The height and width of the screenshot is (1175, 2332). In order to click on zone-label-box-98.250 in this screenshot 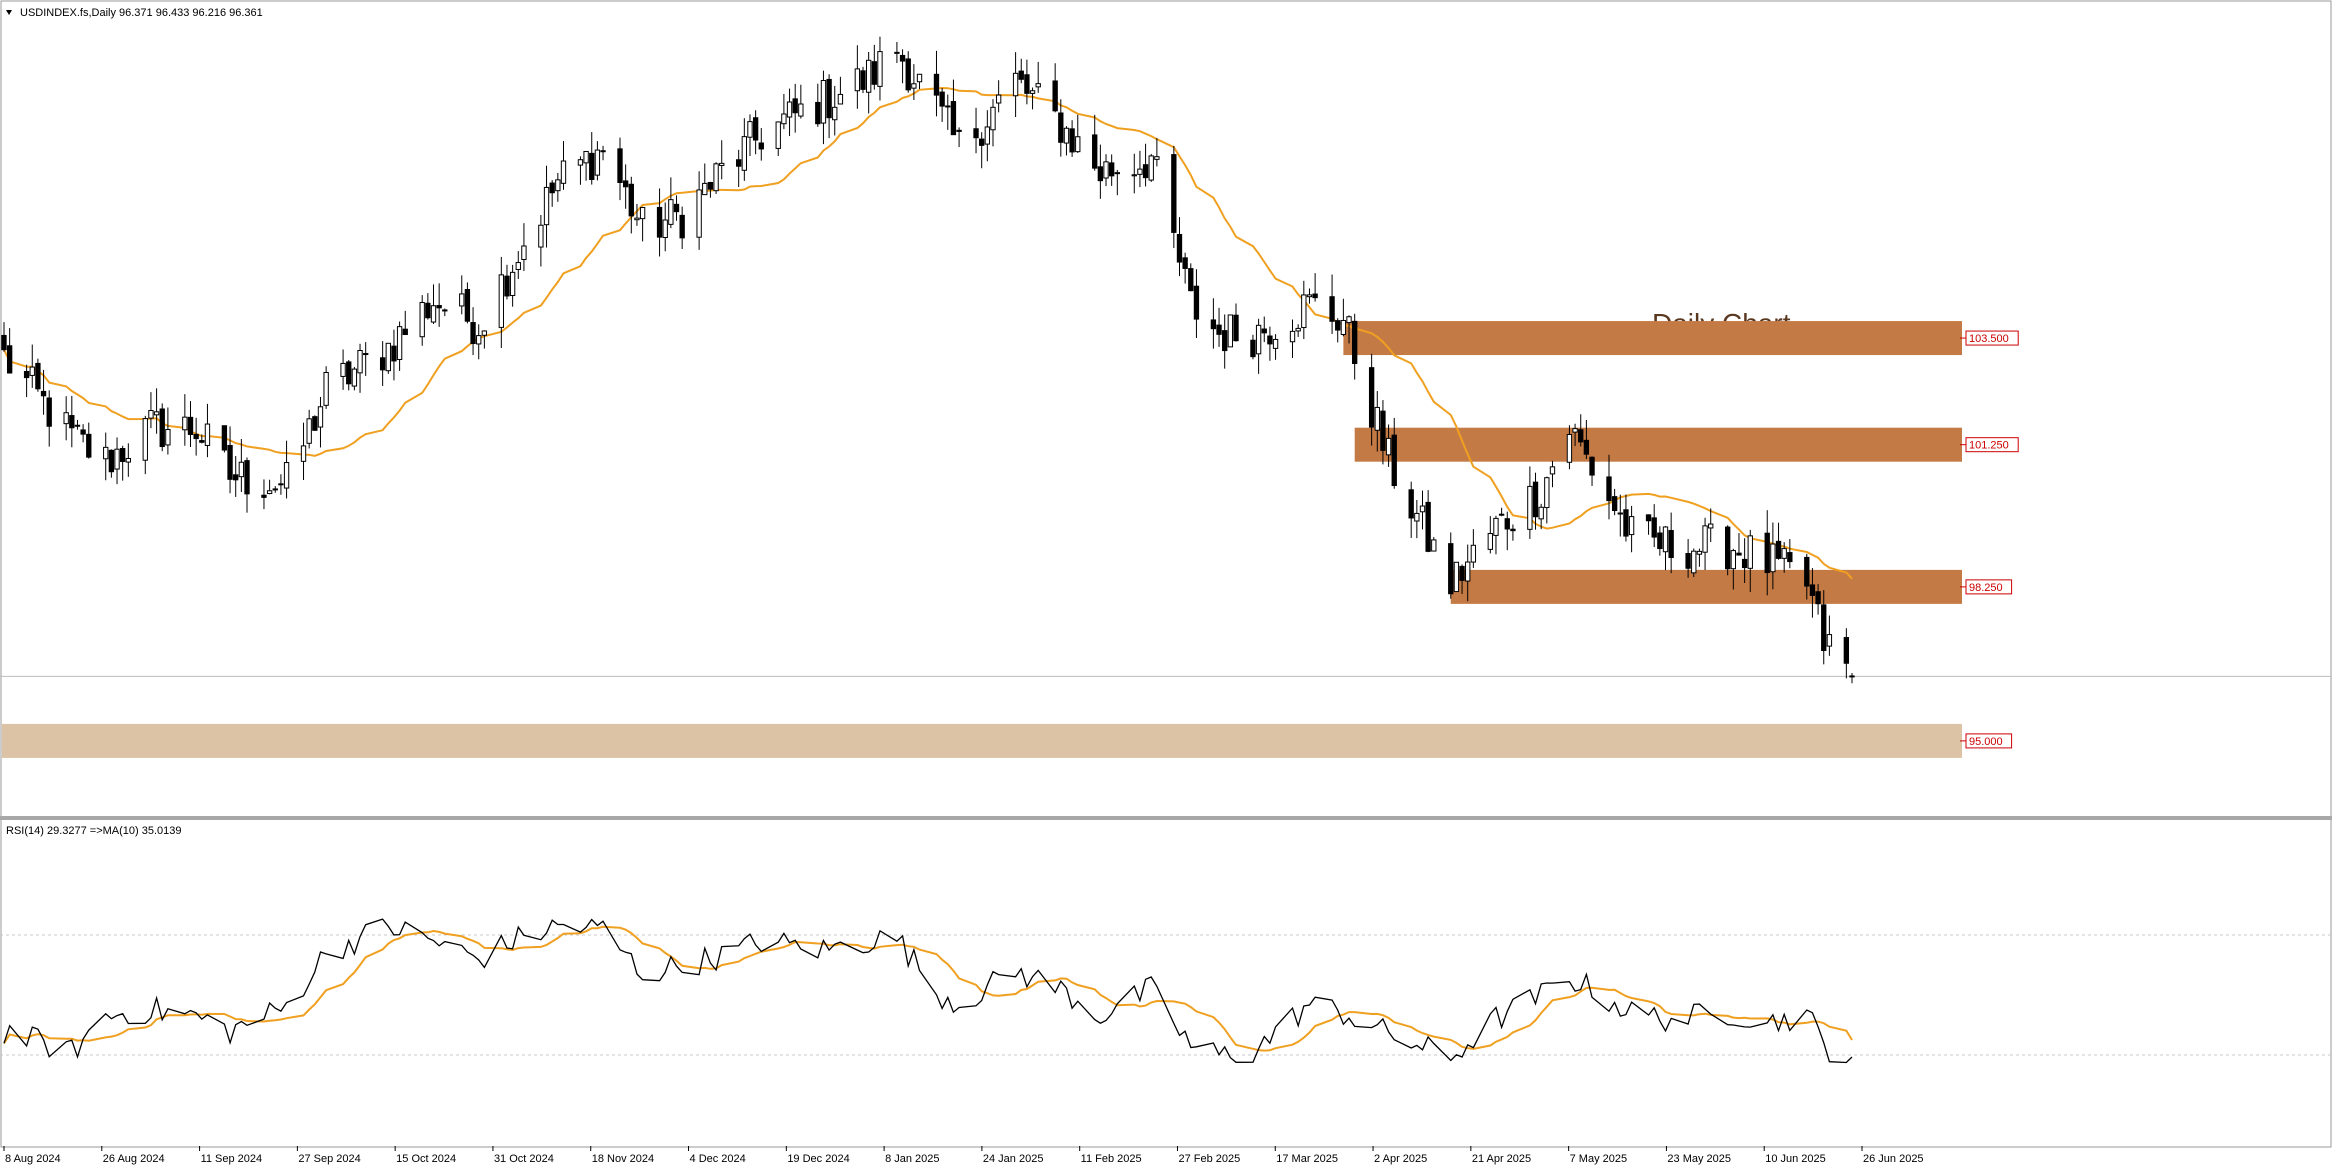, I will do `click(1989, 587)`.